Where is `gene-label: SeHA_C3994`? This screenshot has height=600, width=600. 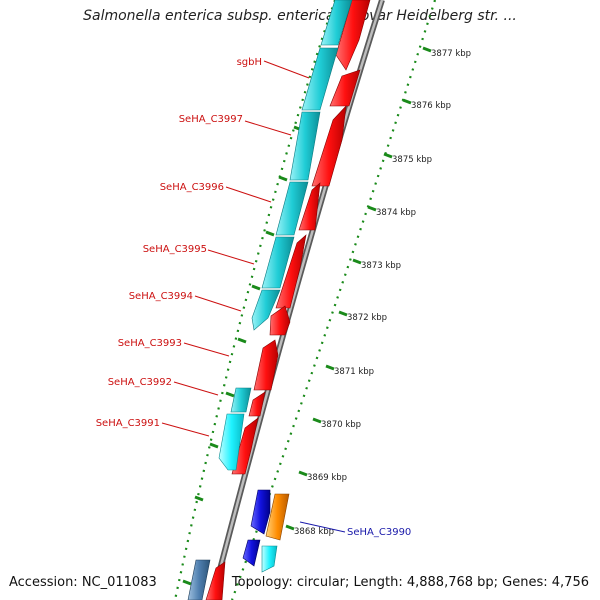
gene-label: SeHA_C3994 is located at coordinates (161, 296).